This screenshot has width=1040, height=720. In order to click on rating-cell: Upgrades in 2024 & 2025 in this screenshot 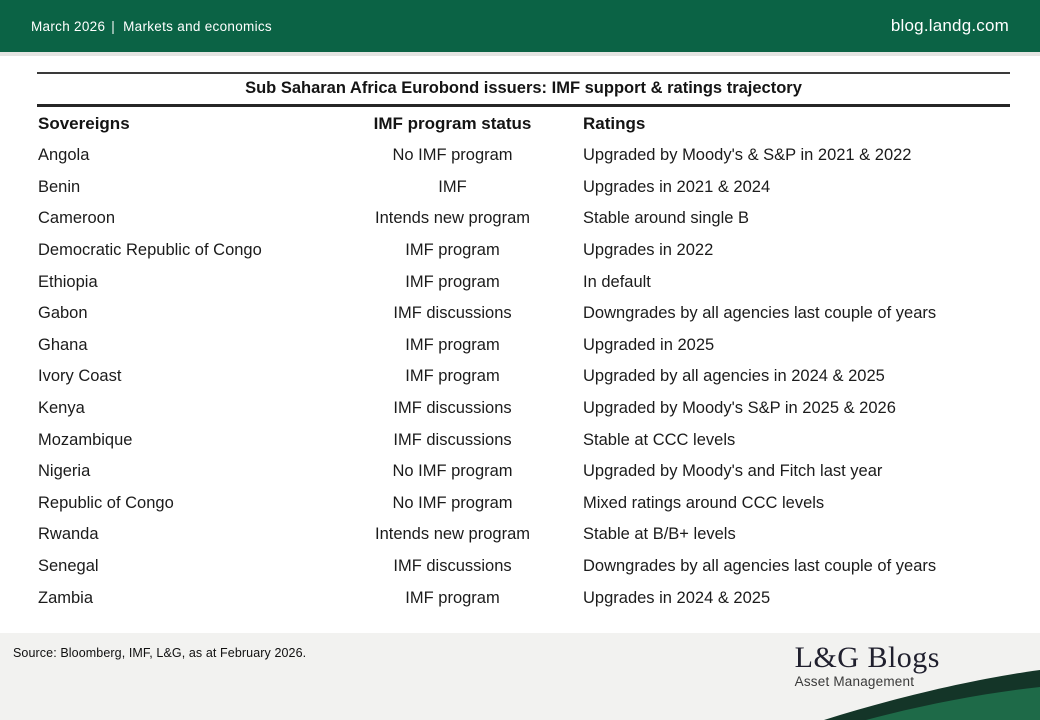, I will do `click(677, 597)`.